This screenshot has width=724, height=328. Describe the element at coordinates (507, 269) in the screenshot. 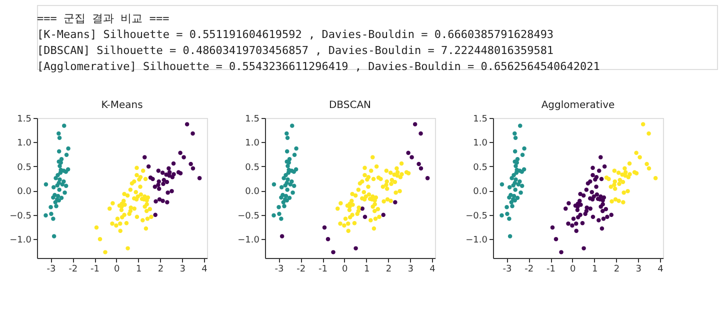

I see `x-tick-label: -3` at that location.